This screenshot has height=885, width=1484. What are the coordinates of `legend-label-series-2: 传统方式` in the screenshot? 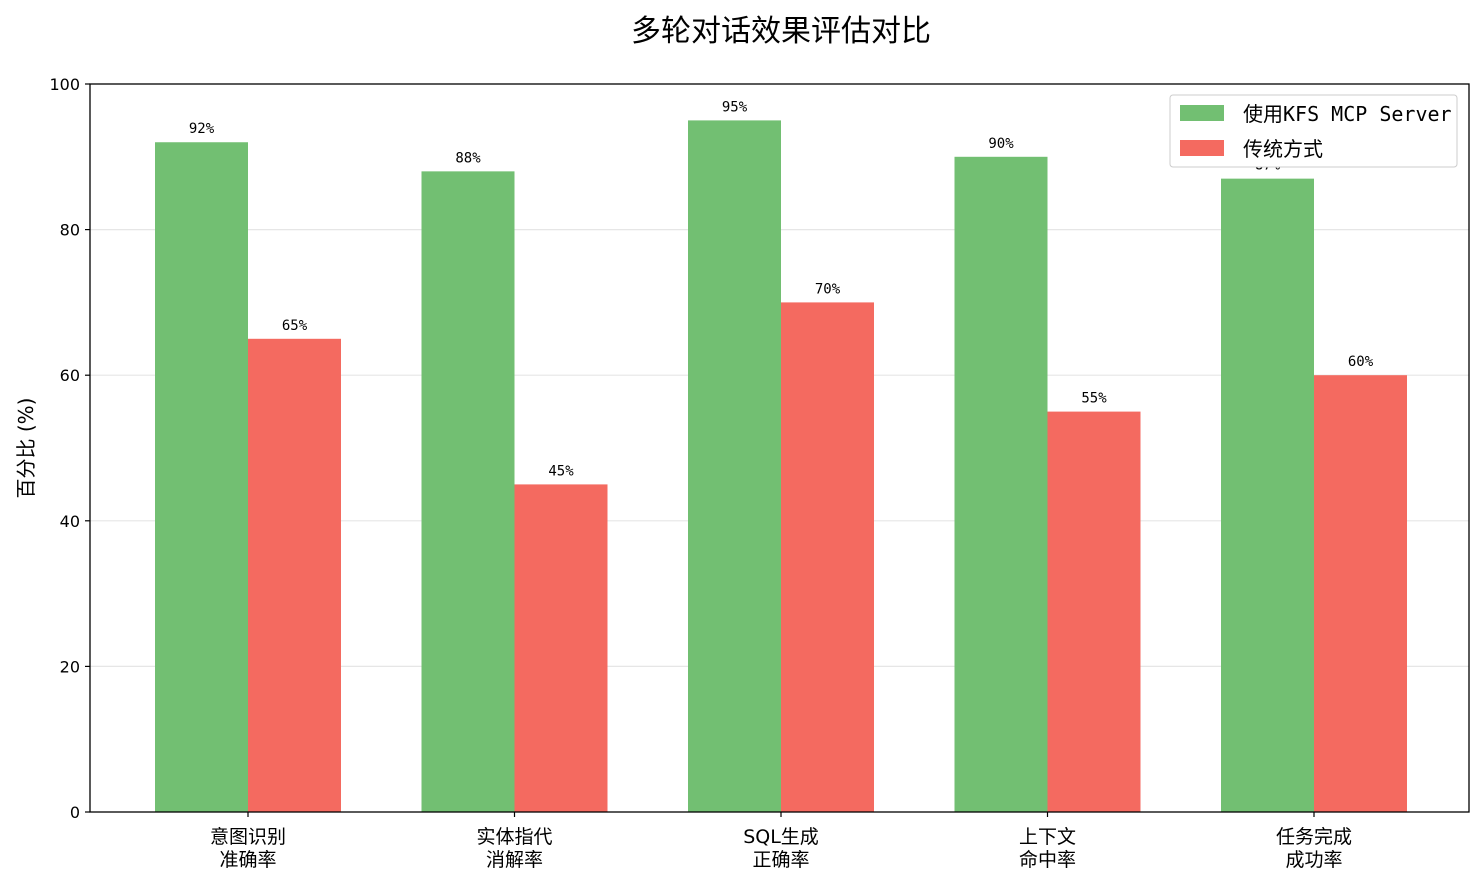 It's located at (1283, 149).